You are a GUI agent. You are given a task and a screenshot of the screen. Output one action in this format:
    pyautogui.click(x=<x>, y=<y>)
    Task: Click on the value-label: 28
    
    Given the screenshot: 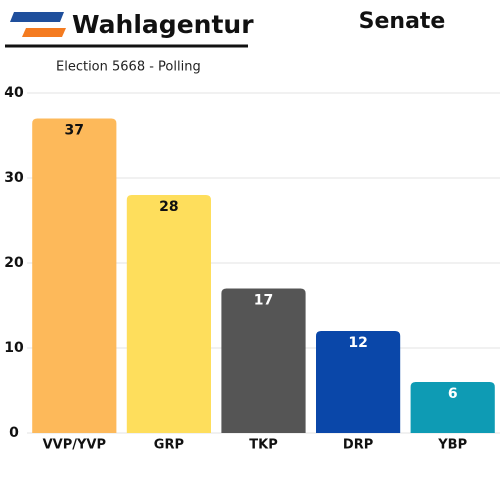 What is the action you would take?
    pyautogui.click(x=168, y=207)
    